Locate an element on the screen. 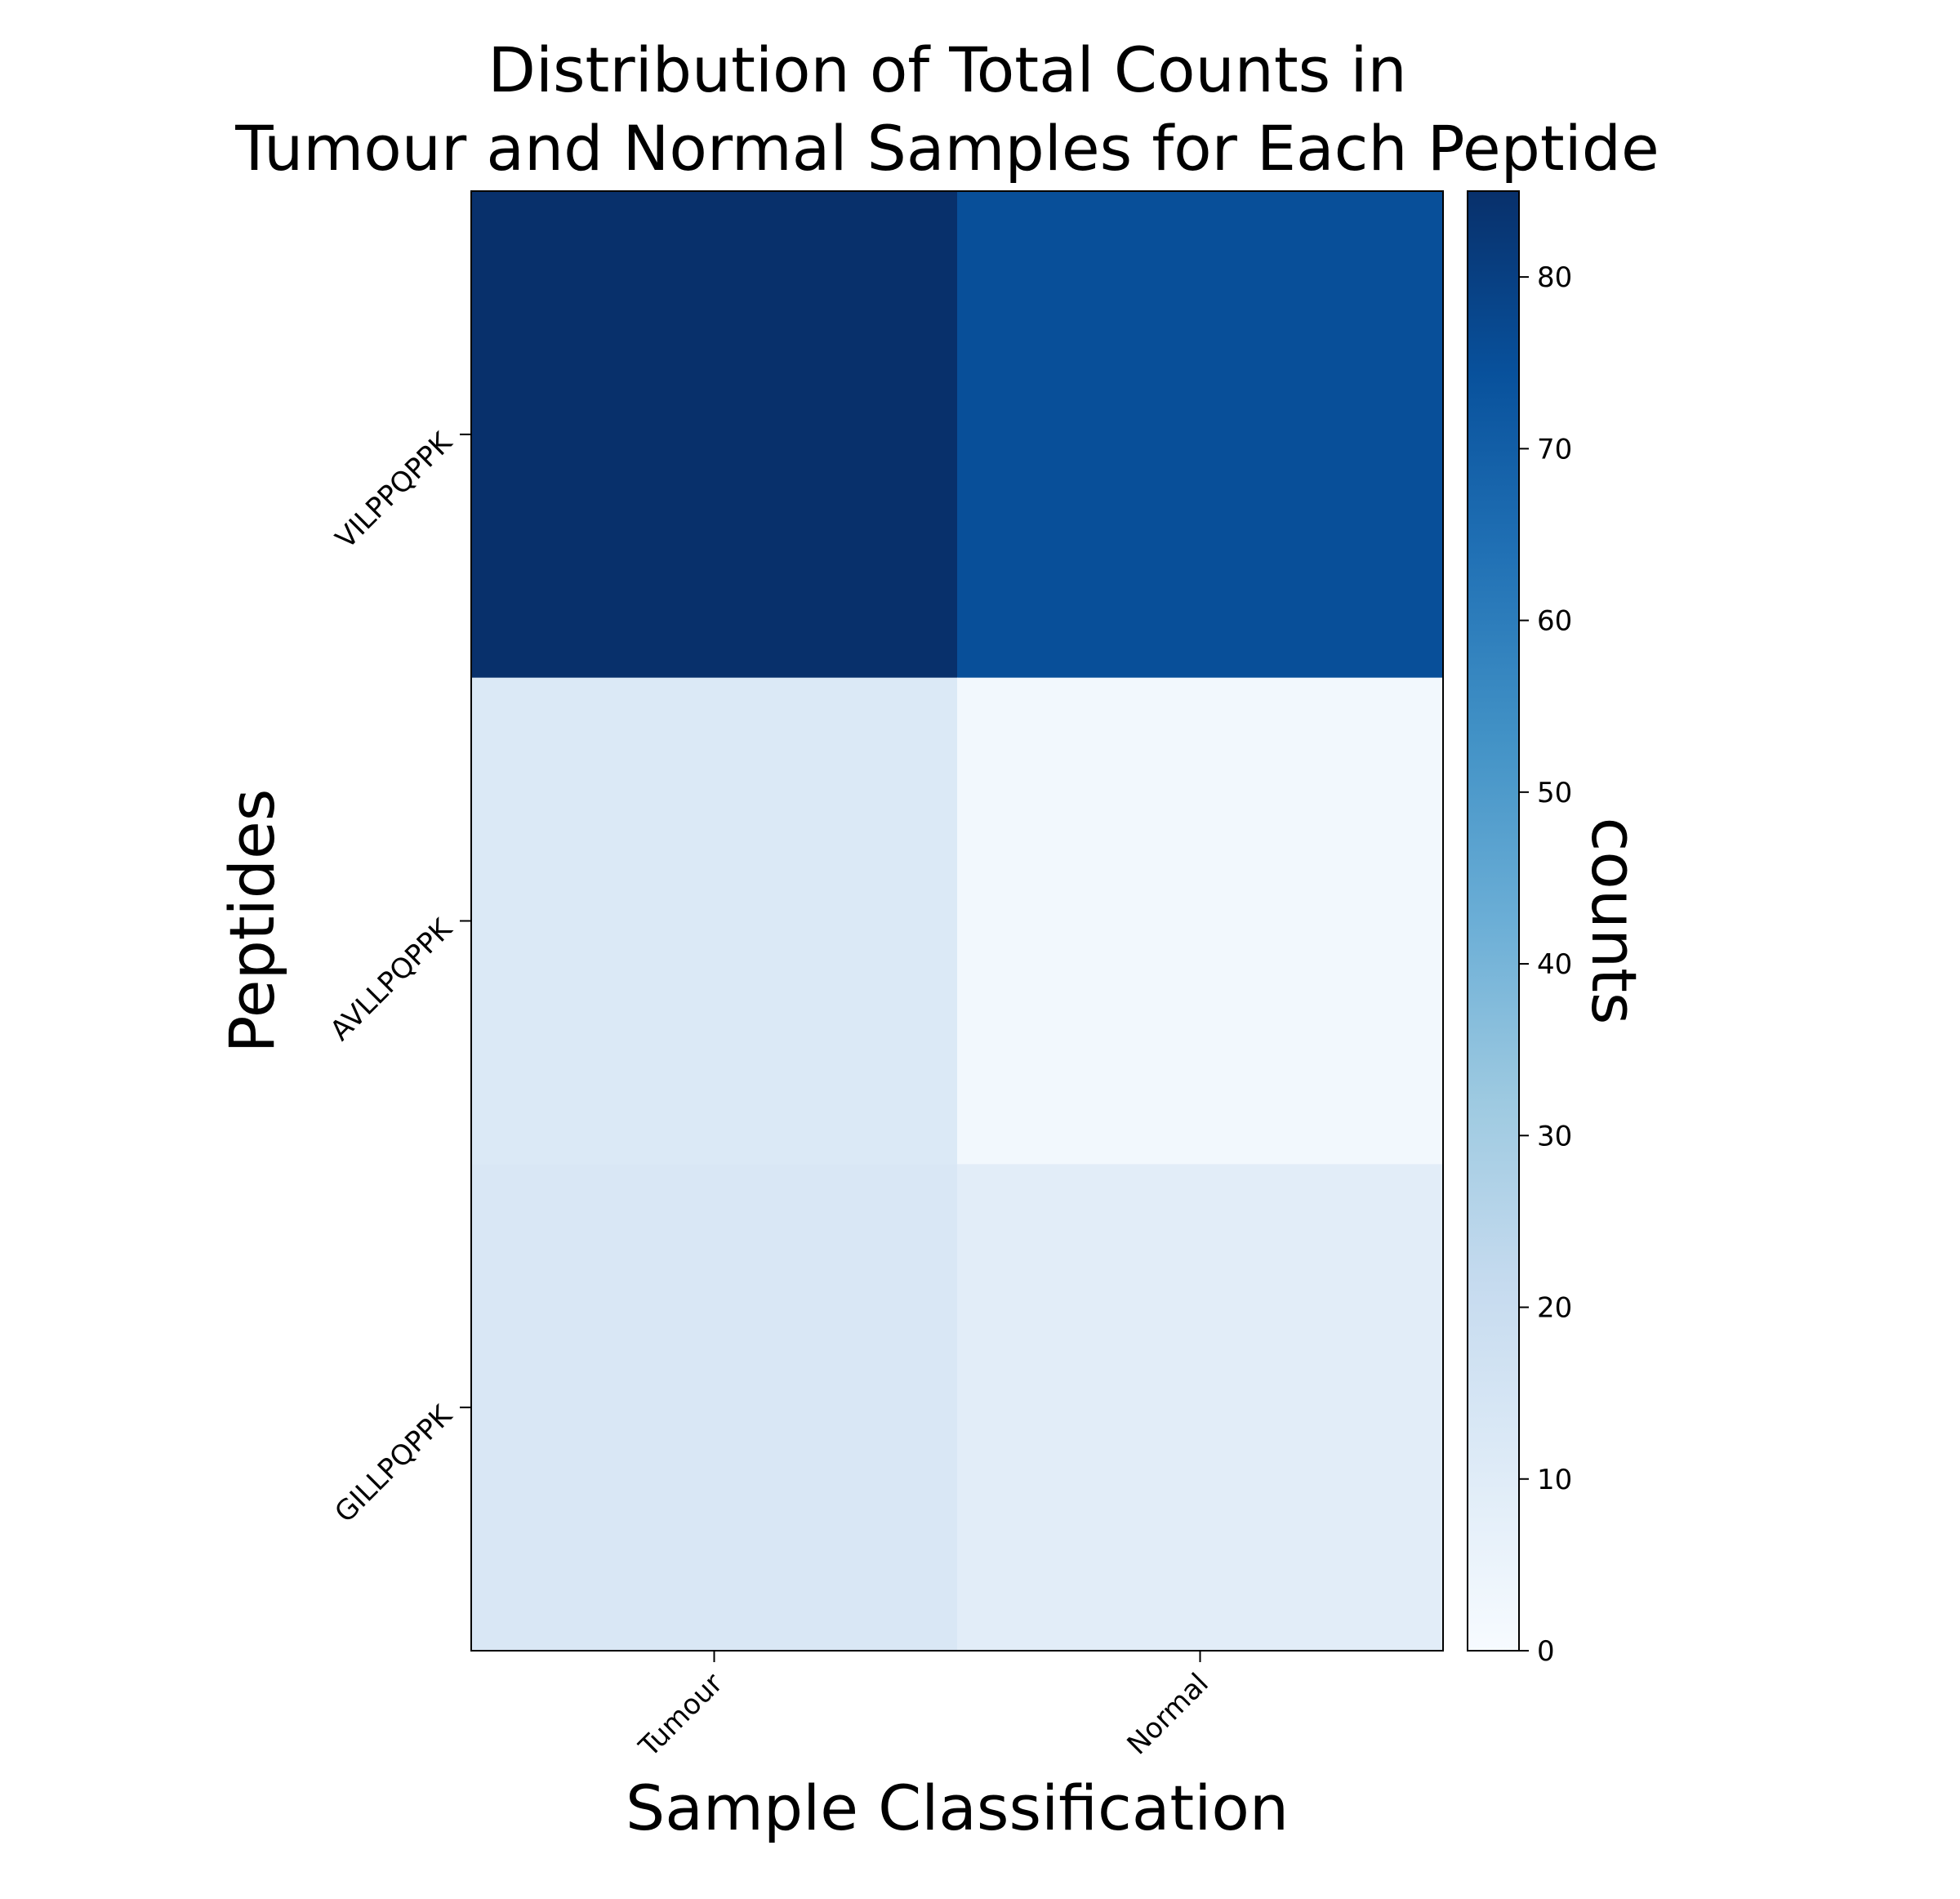 This screenshot has height=1899, width=1960. colorbar-tick-label: 30 is located at coordinates (1554, 1136).